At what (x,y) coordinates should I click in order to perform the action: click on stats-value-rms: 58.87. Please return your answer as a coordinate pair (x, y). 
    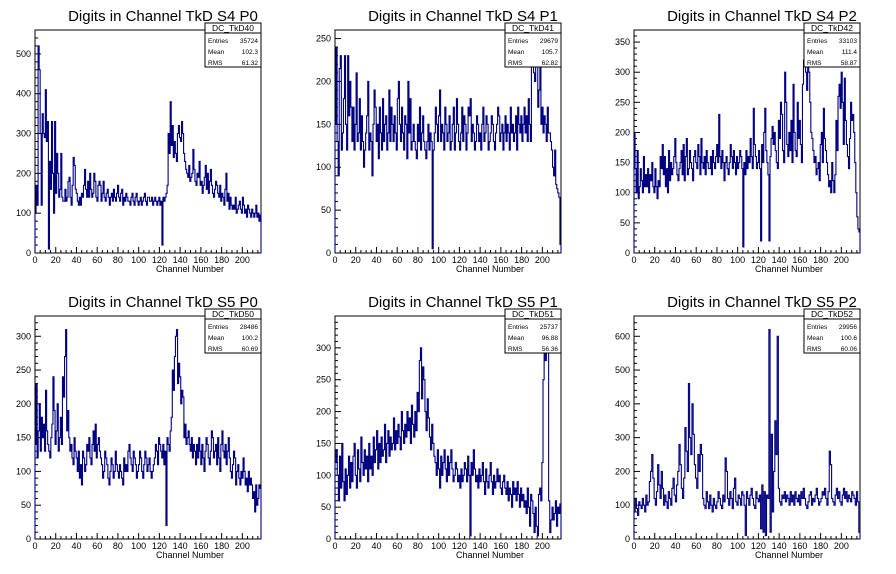
    Looking at the image, I should click on (849, 63).